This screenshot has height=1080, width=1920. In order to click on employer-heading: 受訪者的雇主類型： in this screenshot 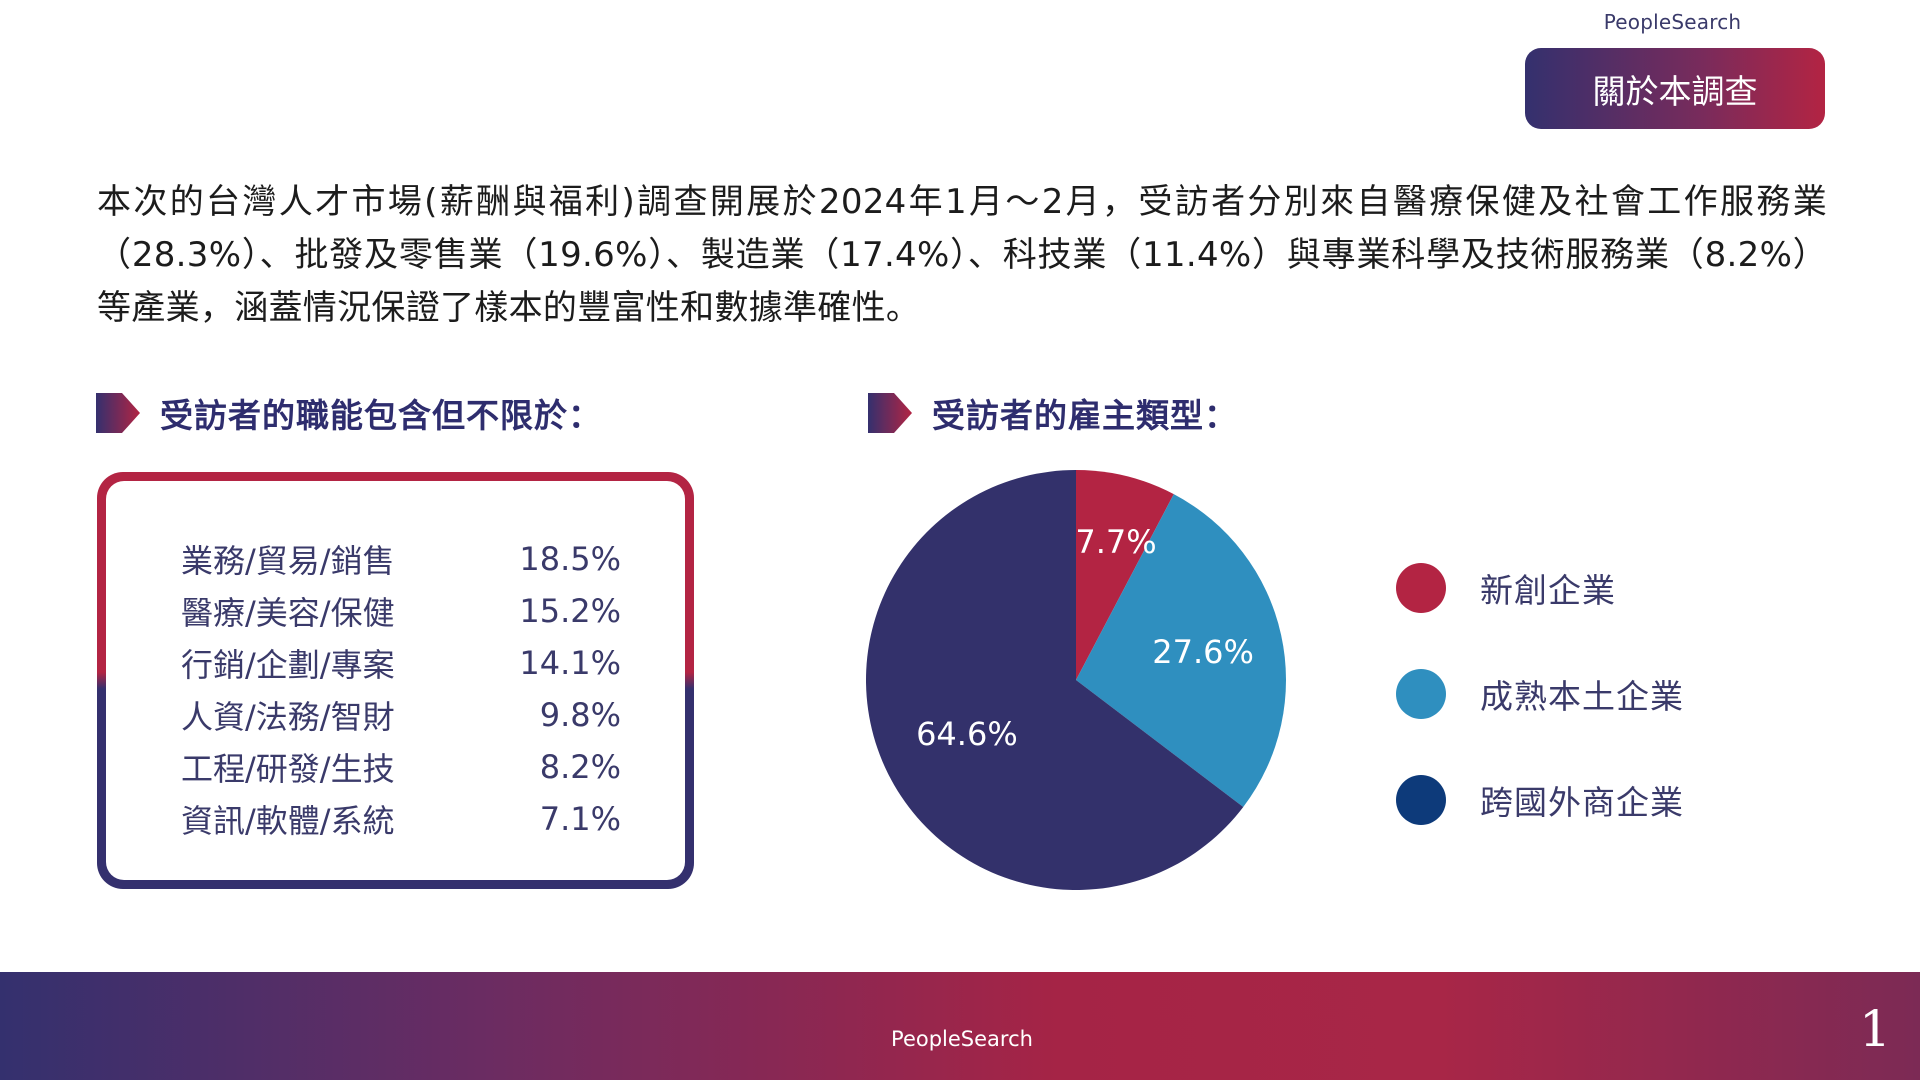, I will do `click(1053, 413)`.